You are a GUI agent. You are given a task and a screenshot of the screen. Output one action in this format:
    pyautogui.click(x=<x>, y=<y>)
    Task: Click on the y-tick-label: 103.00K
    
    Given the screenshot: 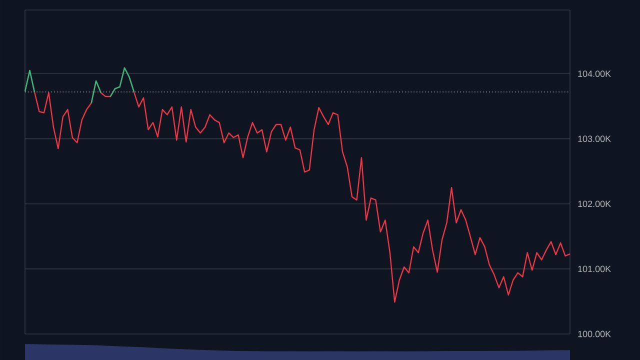 What is the action you would take?
    pyautogui.click(x=594, y=139)
    